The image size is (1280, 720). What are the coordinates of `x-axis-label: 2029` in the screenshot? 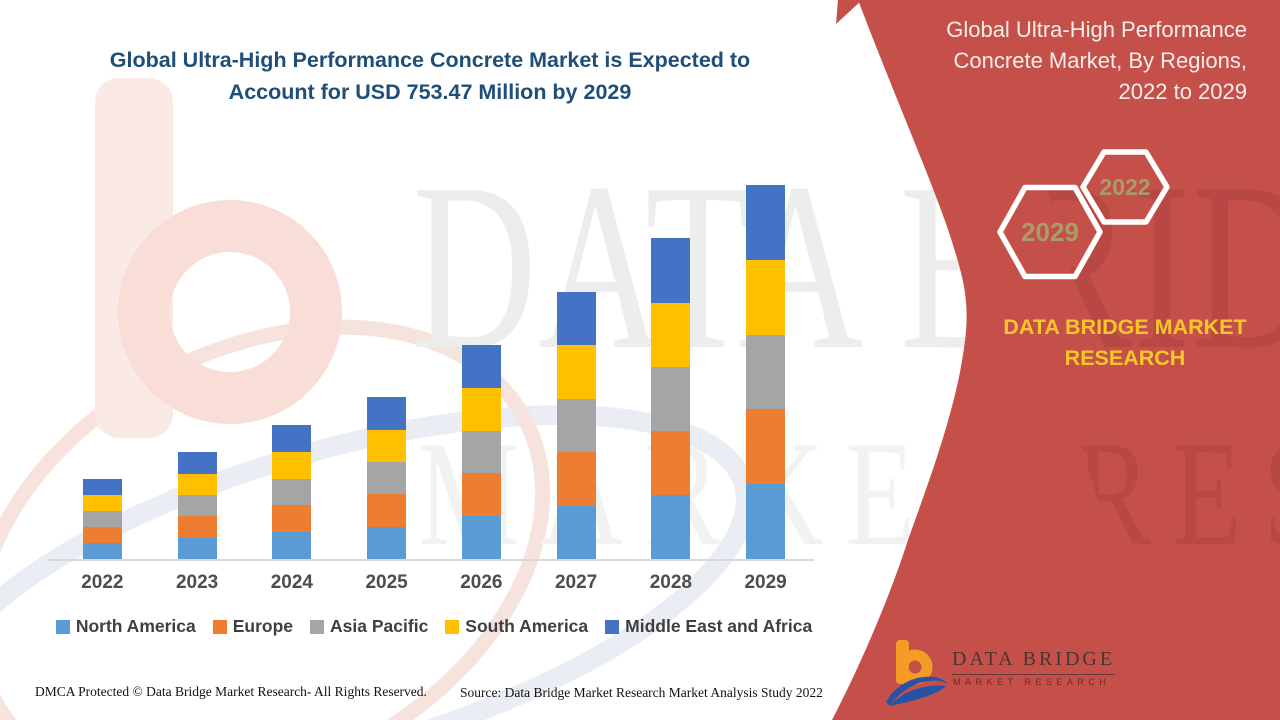 It's located at (765, 582).